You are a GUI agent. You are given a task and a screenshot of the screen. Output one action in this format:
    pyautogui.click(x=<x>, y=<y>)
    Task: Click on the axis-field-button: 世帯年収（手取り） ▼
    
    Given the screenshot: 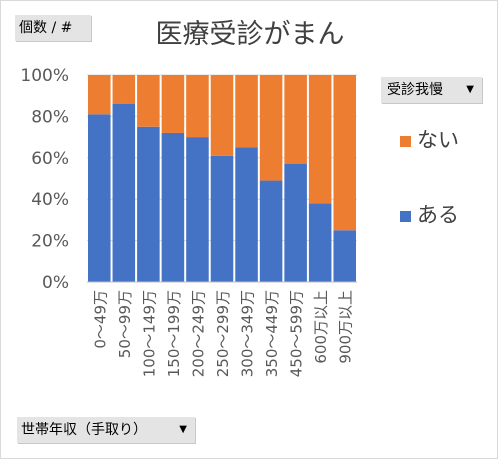 What is the action you would take?
    pyautogui.click(x=106, y=430)
    